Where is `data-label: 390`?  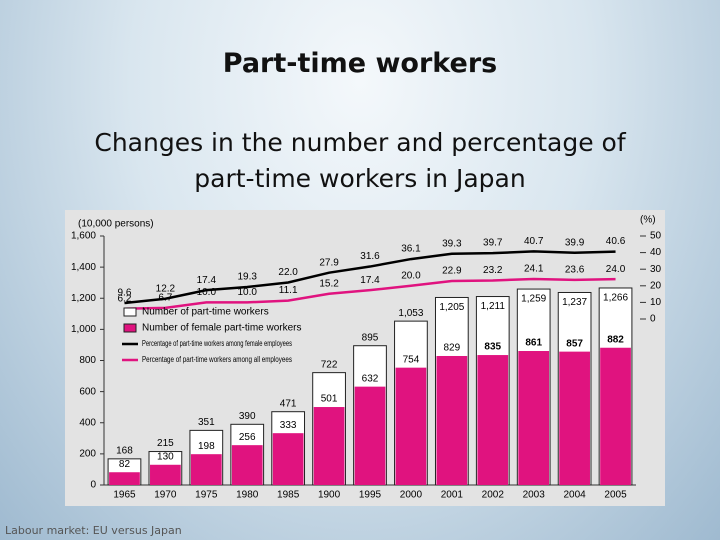 data-label: 390 is located at coordinates (247, 416).